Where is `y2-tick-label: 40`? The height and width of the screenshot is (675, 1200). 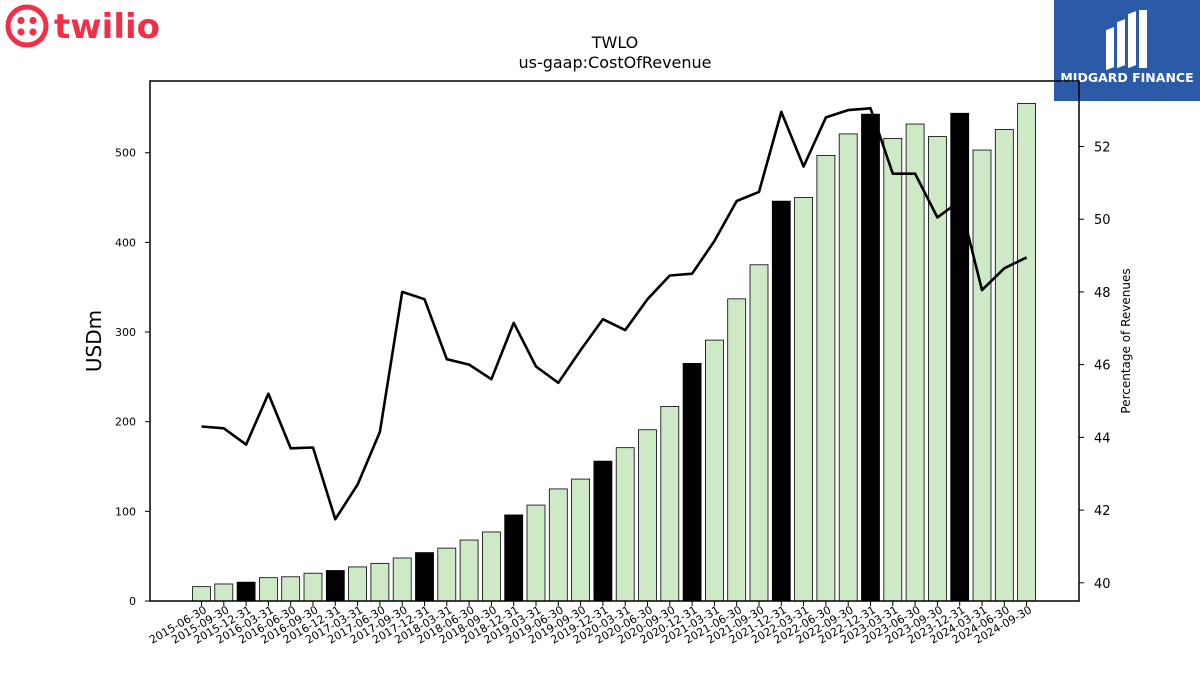
y2-tick-label: 40 is located at coordinates (1102, 584).